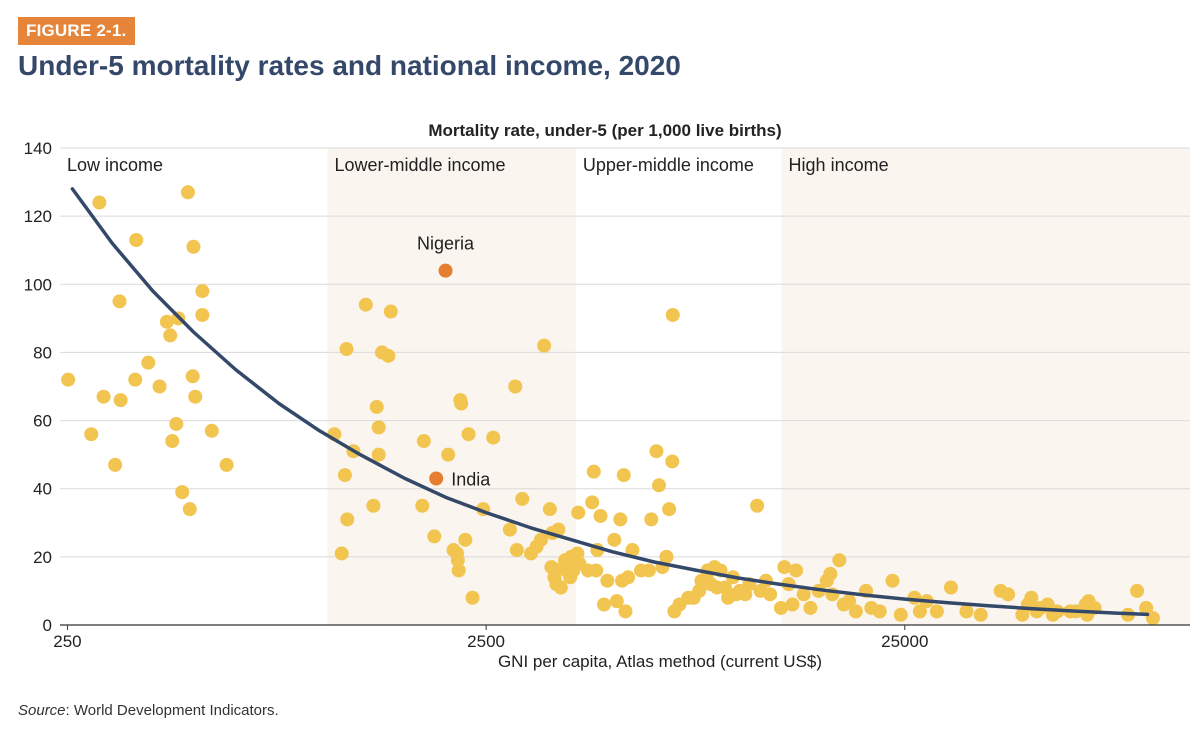 This screenshot has width=1200, height=739. What do you see at coordinates (486, 641) in the screenshot?
I see `x-tick-label: 2500` at bounding box center [486, 641].